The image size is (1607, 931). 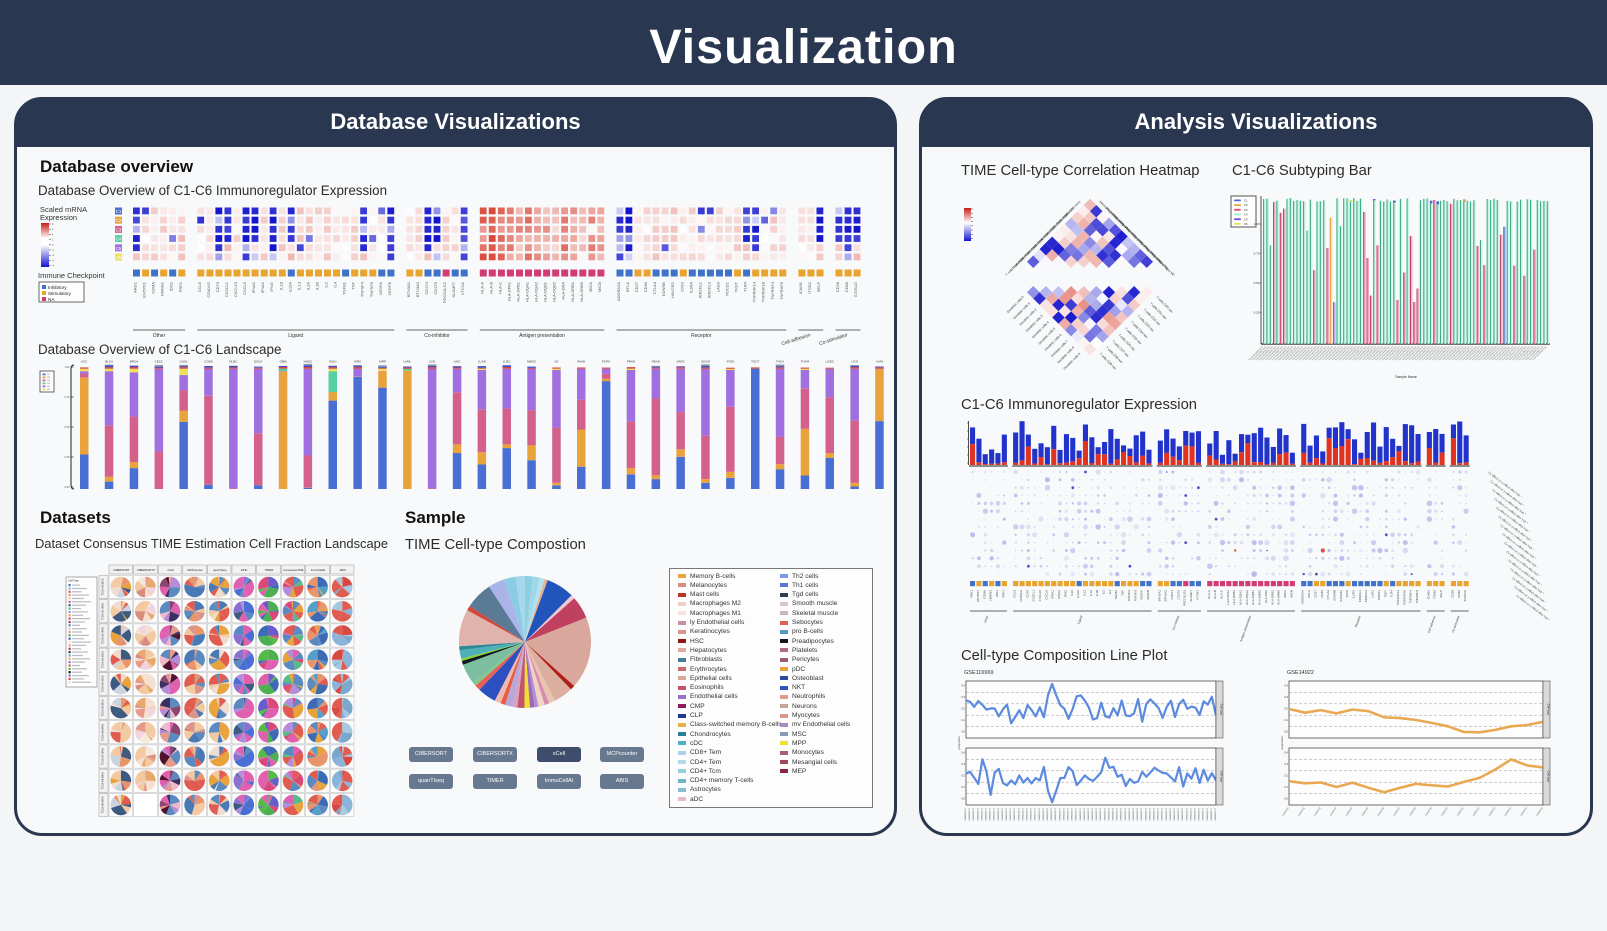 What do you see at coordinates (1414, 812) in the screenshot?
I see `svg-text: GSM3708` at bounding box center [1414, 812].